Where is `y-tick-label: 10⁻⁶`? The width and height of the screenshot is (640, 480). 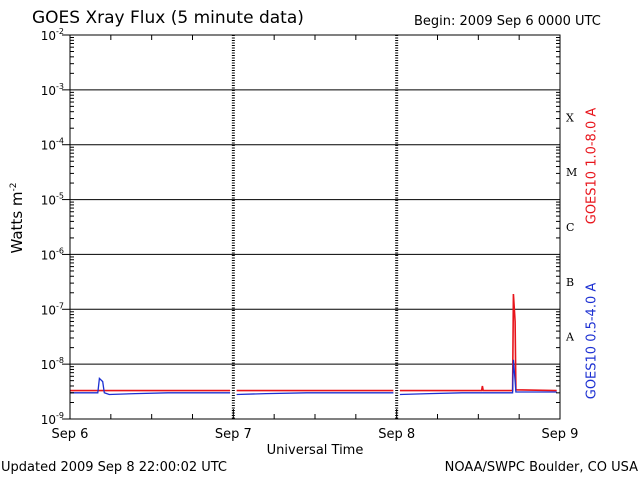 y-tick-label: 10⁻⁶ is located at coordinates (52, 254).